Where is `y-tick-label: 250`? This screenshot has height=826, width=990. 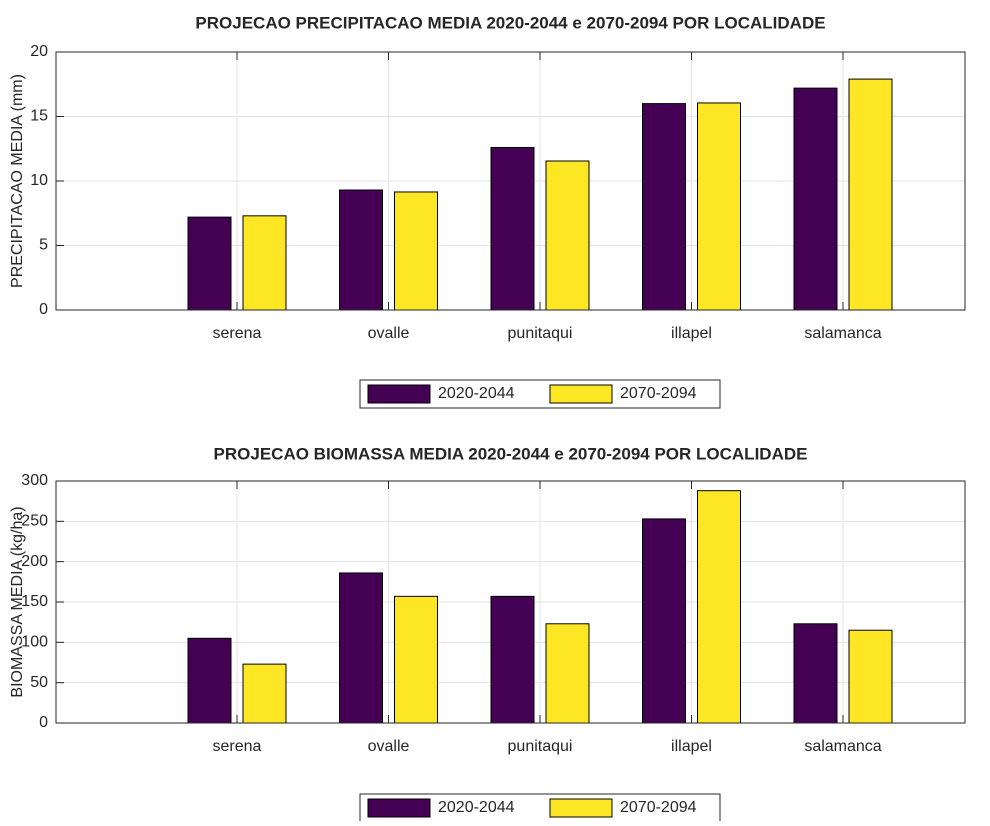 y-tick-label: 250 is located at coordinates (34, 521).